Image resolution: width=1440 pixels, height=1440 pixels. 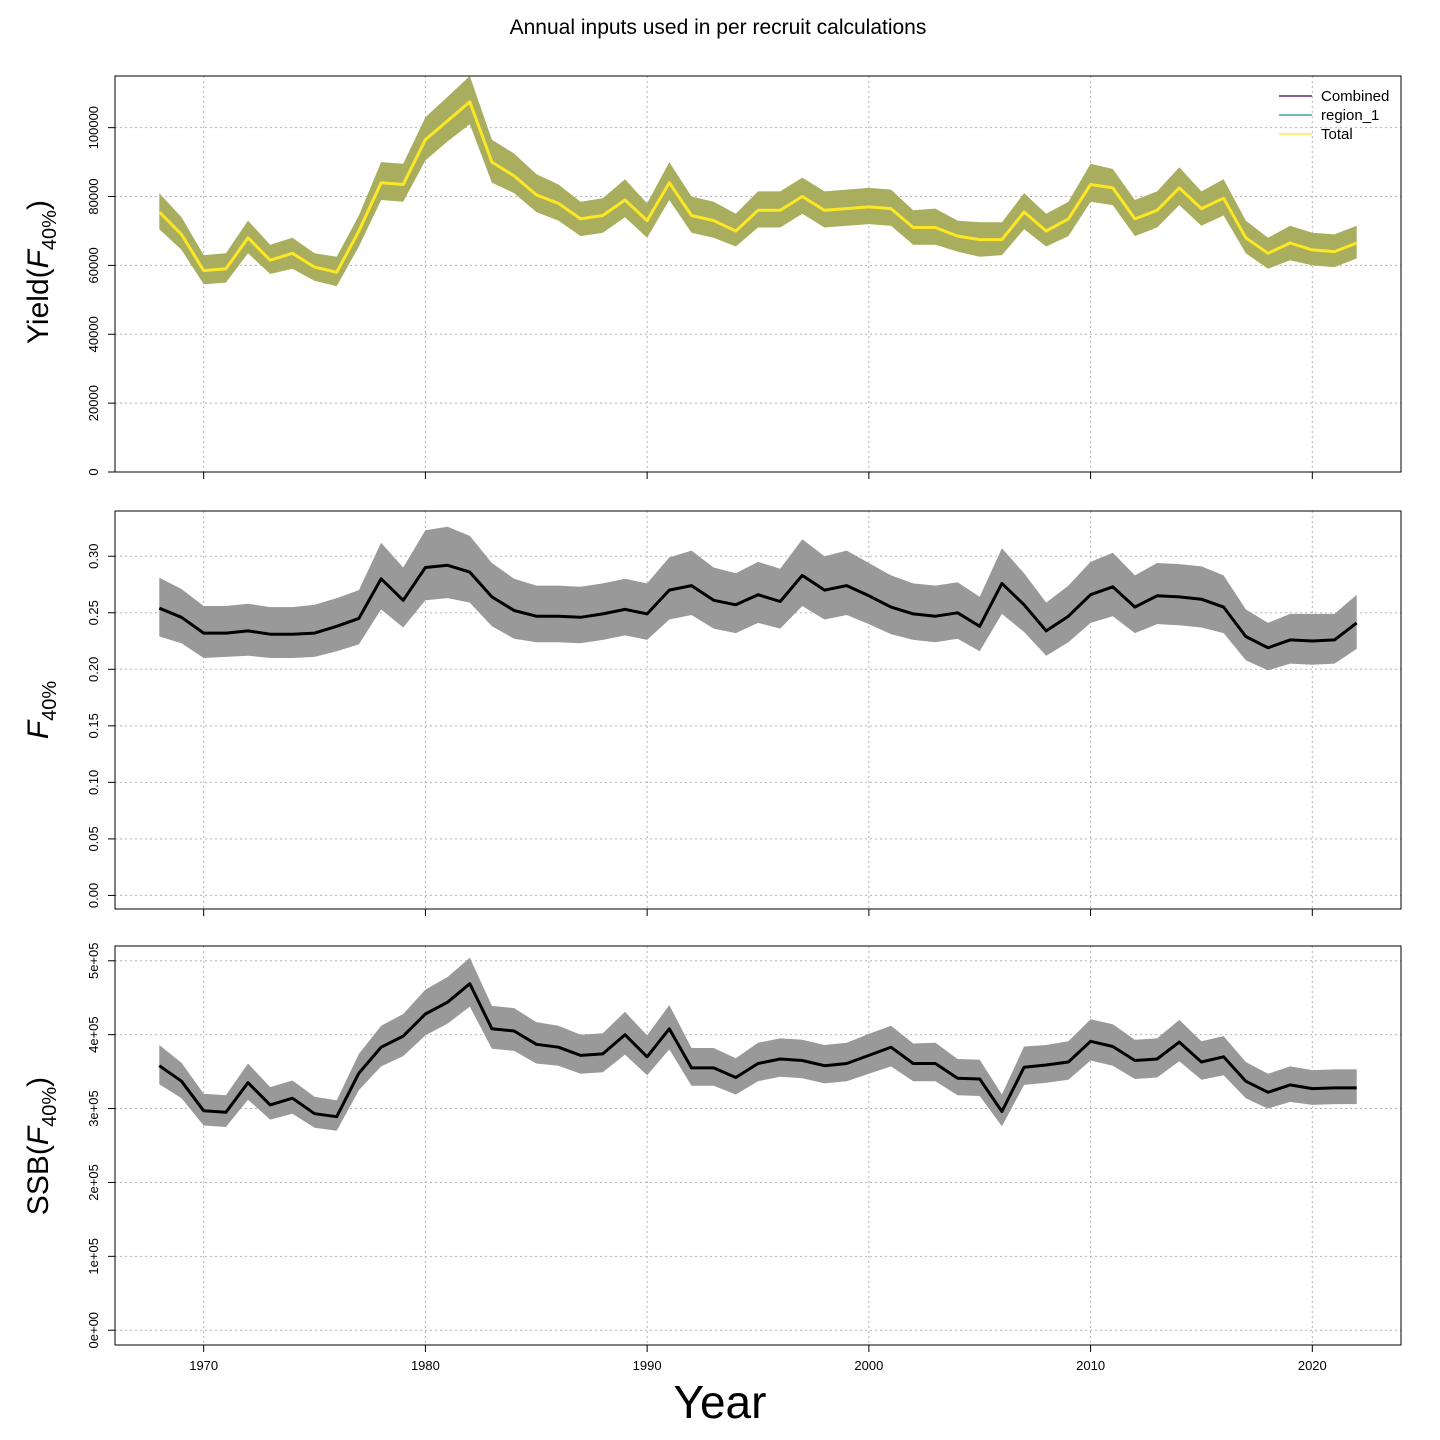 What do you see at coordinates (93, 961) in the screenshot?
I see `y-tick-label-5: 5e+05` at bounding box center [93, 961].